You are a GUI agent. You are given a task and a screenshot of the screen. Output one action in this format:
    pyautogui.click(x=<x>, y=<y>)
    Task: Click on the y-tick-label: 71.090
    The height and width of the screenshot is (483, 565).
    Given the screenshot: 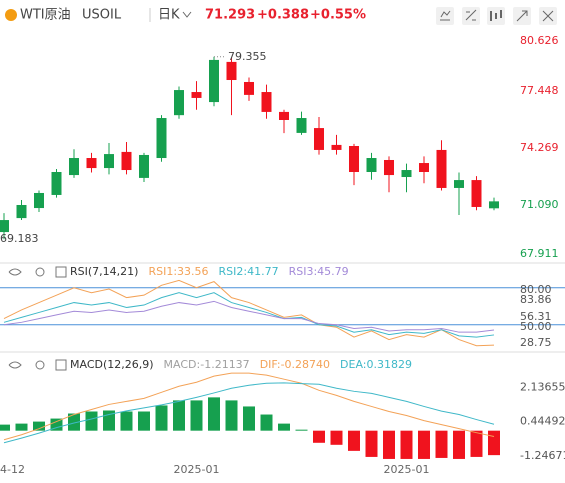 What is the action you would take?
    pyautogui.click(x=539, y=204)
    